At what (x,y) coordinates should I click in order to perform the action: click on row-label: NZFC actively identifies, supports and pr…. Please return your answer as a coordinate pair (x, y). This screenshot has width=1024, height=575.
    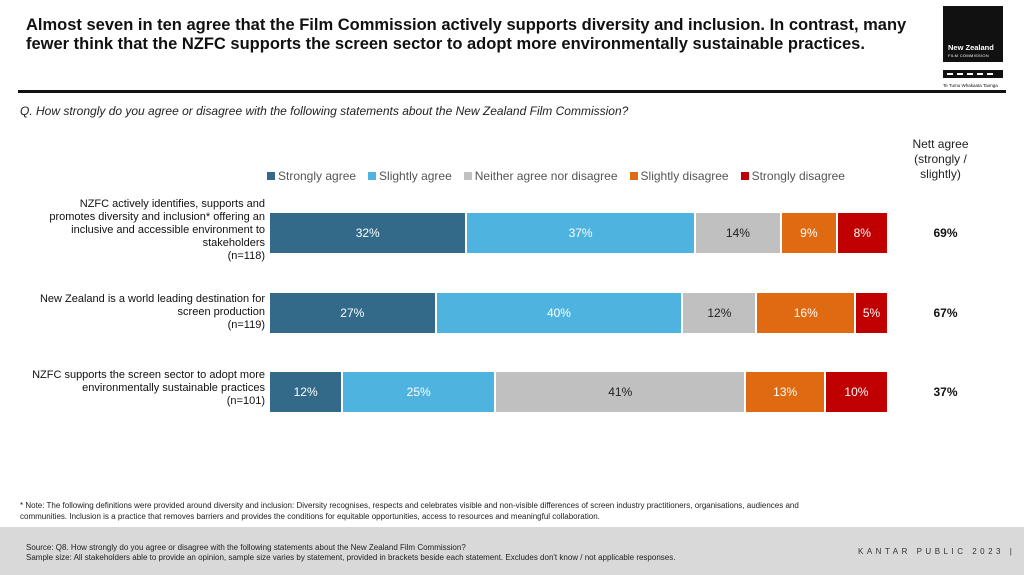
    Looking at the image, I should click on (137, 230).